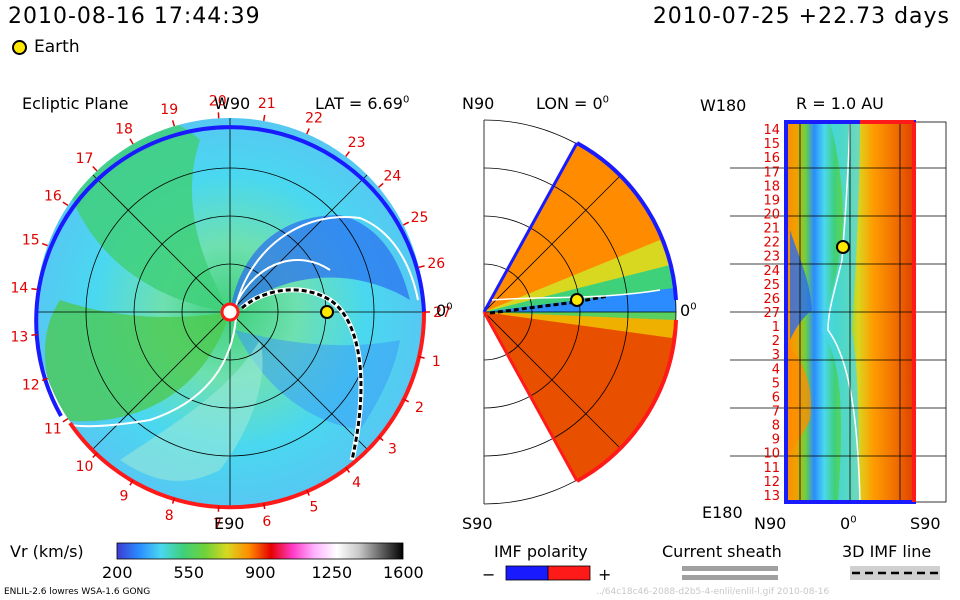 The height and width of the screenshot is (600, 960). What do you see at coordinates (627, 221) in the screenshot?
I see `meridional-arc-negative` at bounding box center [627, 221].